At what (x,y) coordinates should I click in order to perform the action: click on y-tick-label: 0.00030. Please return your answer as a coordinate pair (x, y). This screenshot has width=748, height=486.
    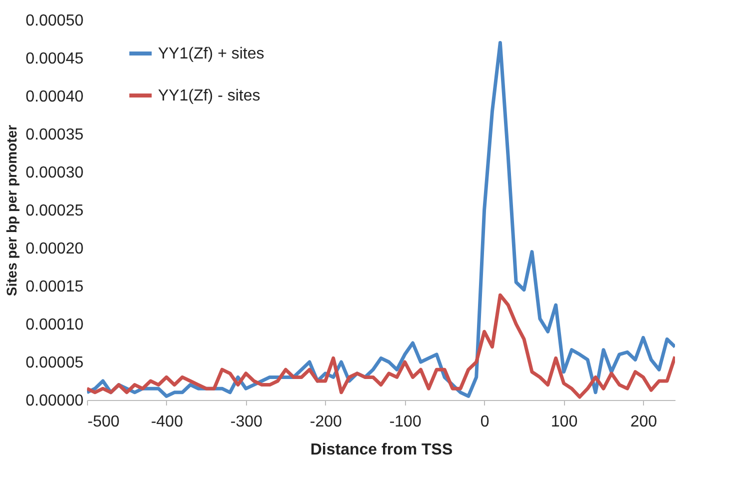
    Looking at the image, I should click on (55, 173).